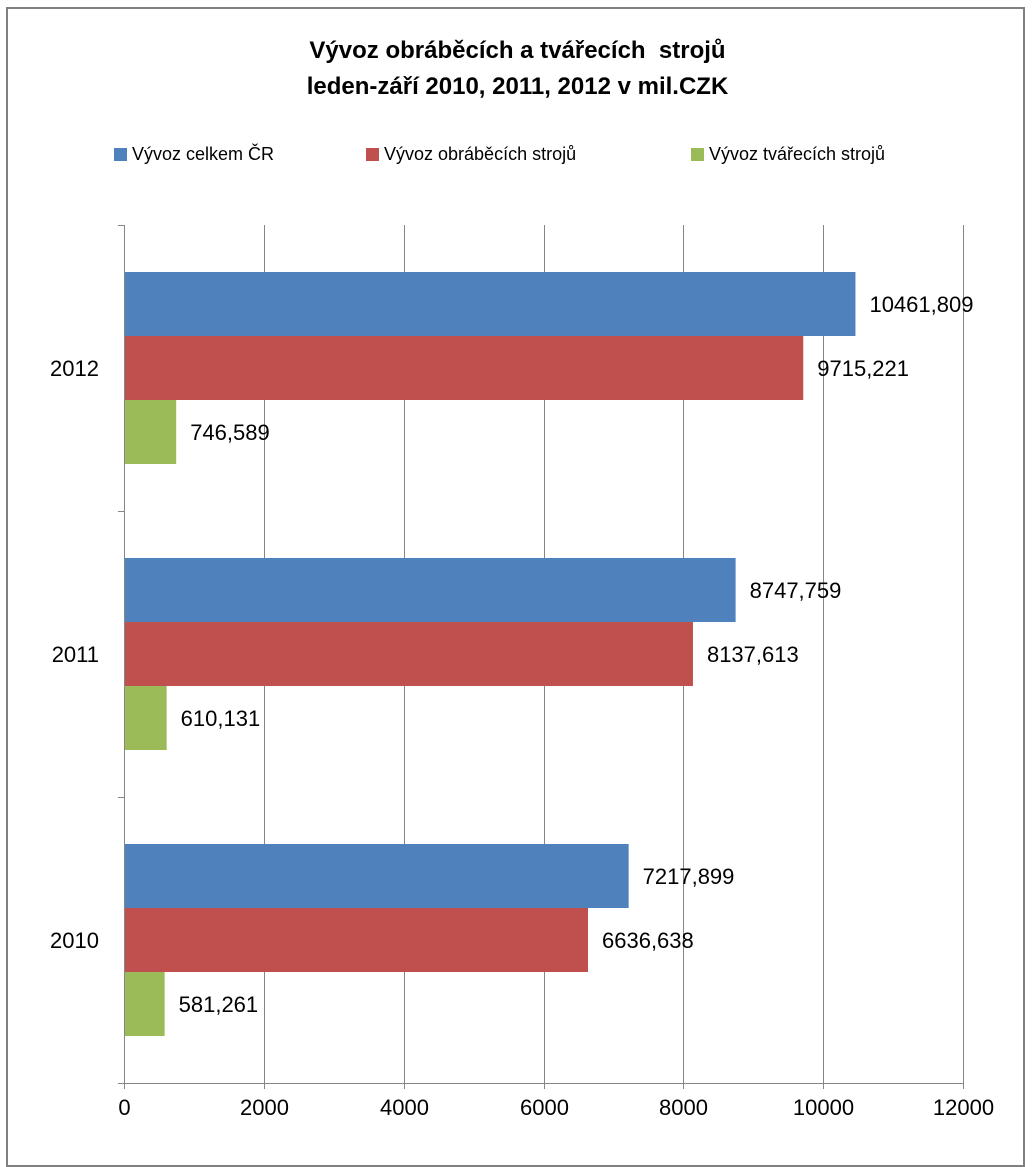 Image resolution: width=1035 pixels, height=1167 pixels. Describe the element at coordinates (796, 590) in the screenshot. I see `data-label: 8747,759` at that location.